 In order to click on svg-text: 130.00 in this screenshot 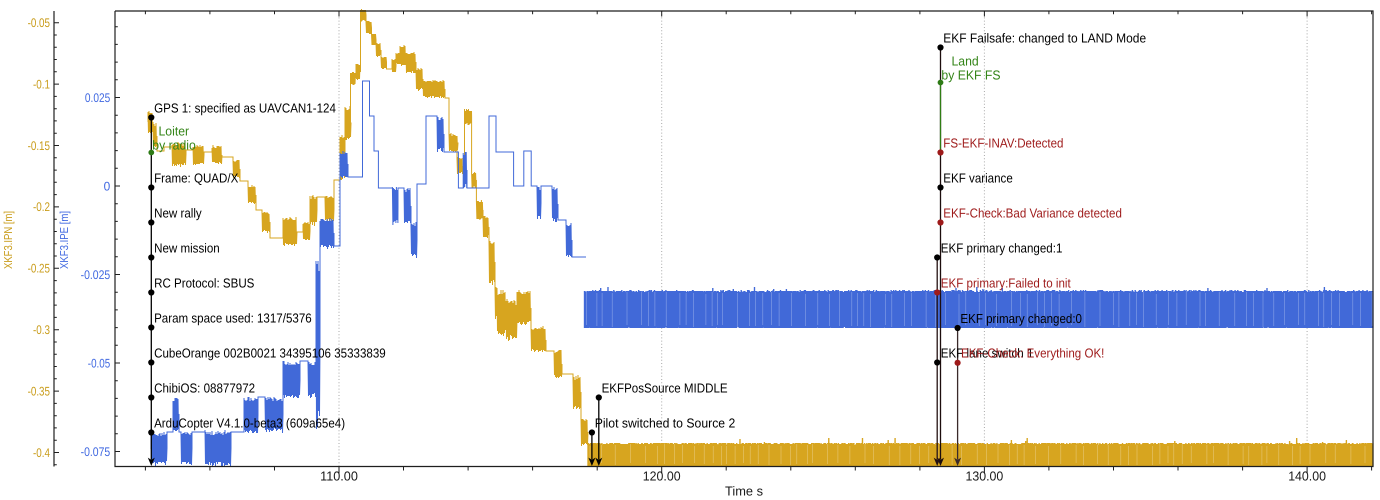, I will do `click(985, 475)`.